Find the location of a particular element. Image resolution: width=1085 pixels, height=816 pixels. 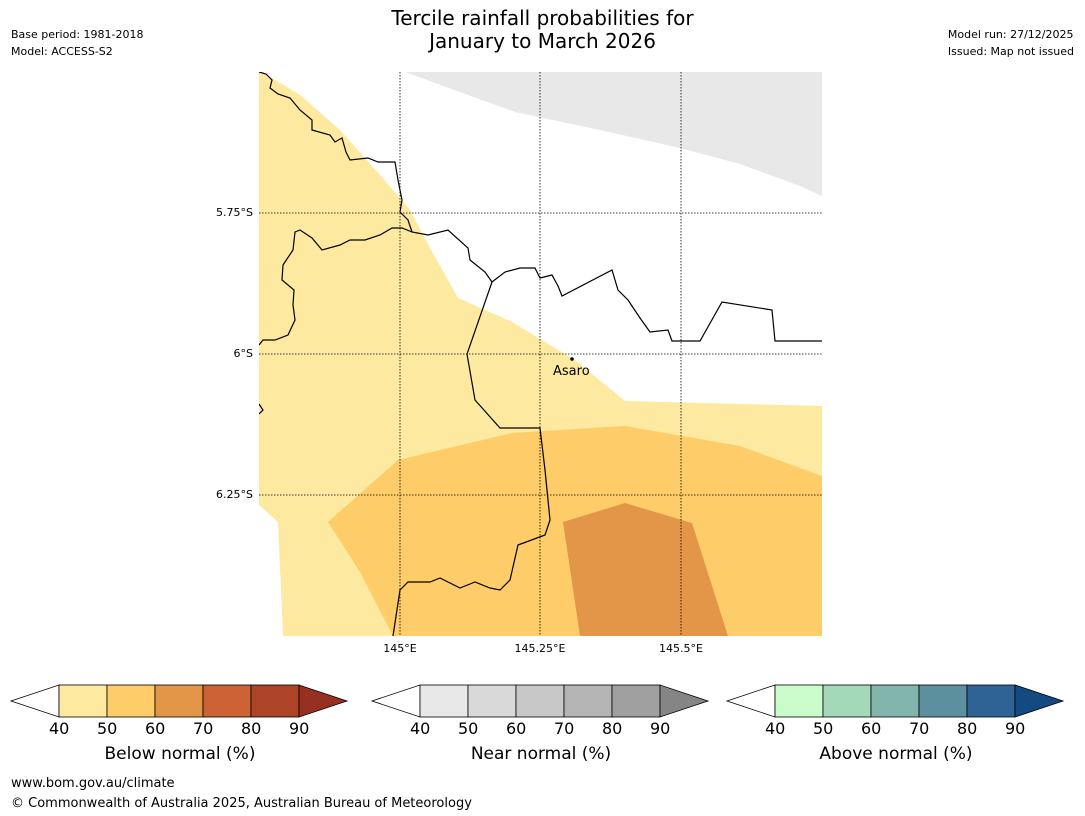

title-line-1: Tercile rainfall probabilities for is located at coordinates (542, 18).